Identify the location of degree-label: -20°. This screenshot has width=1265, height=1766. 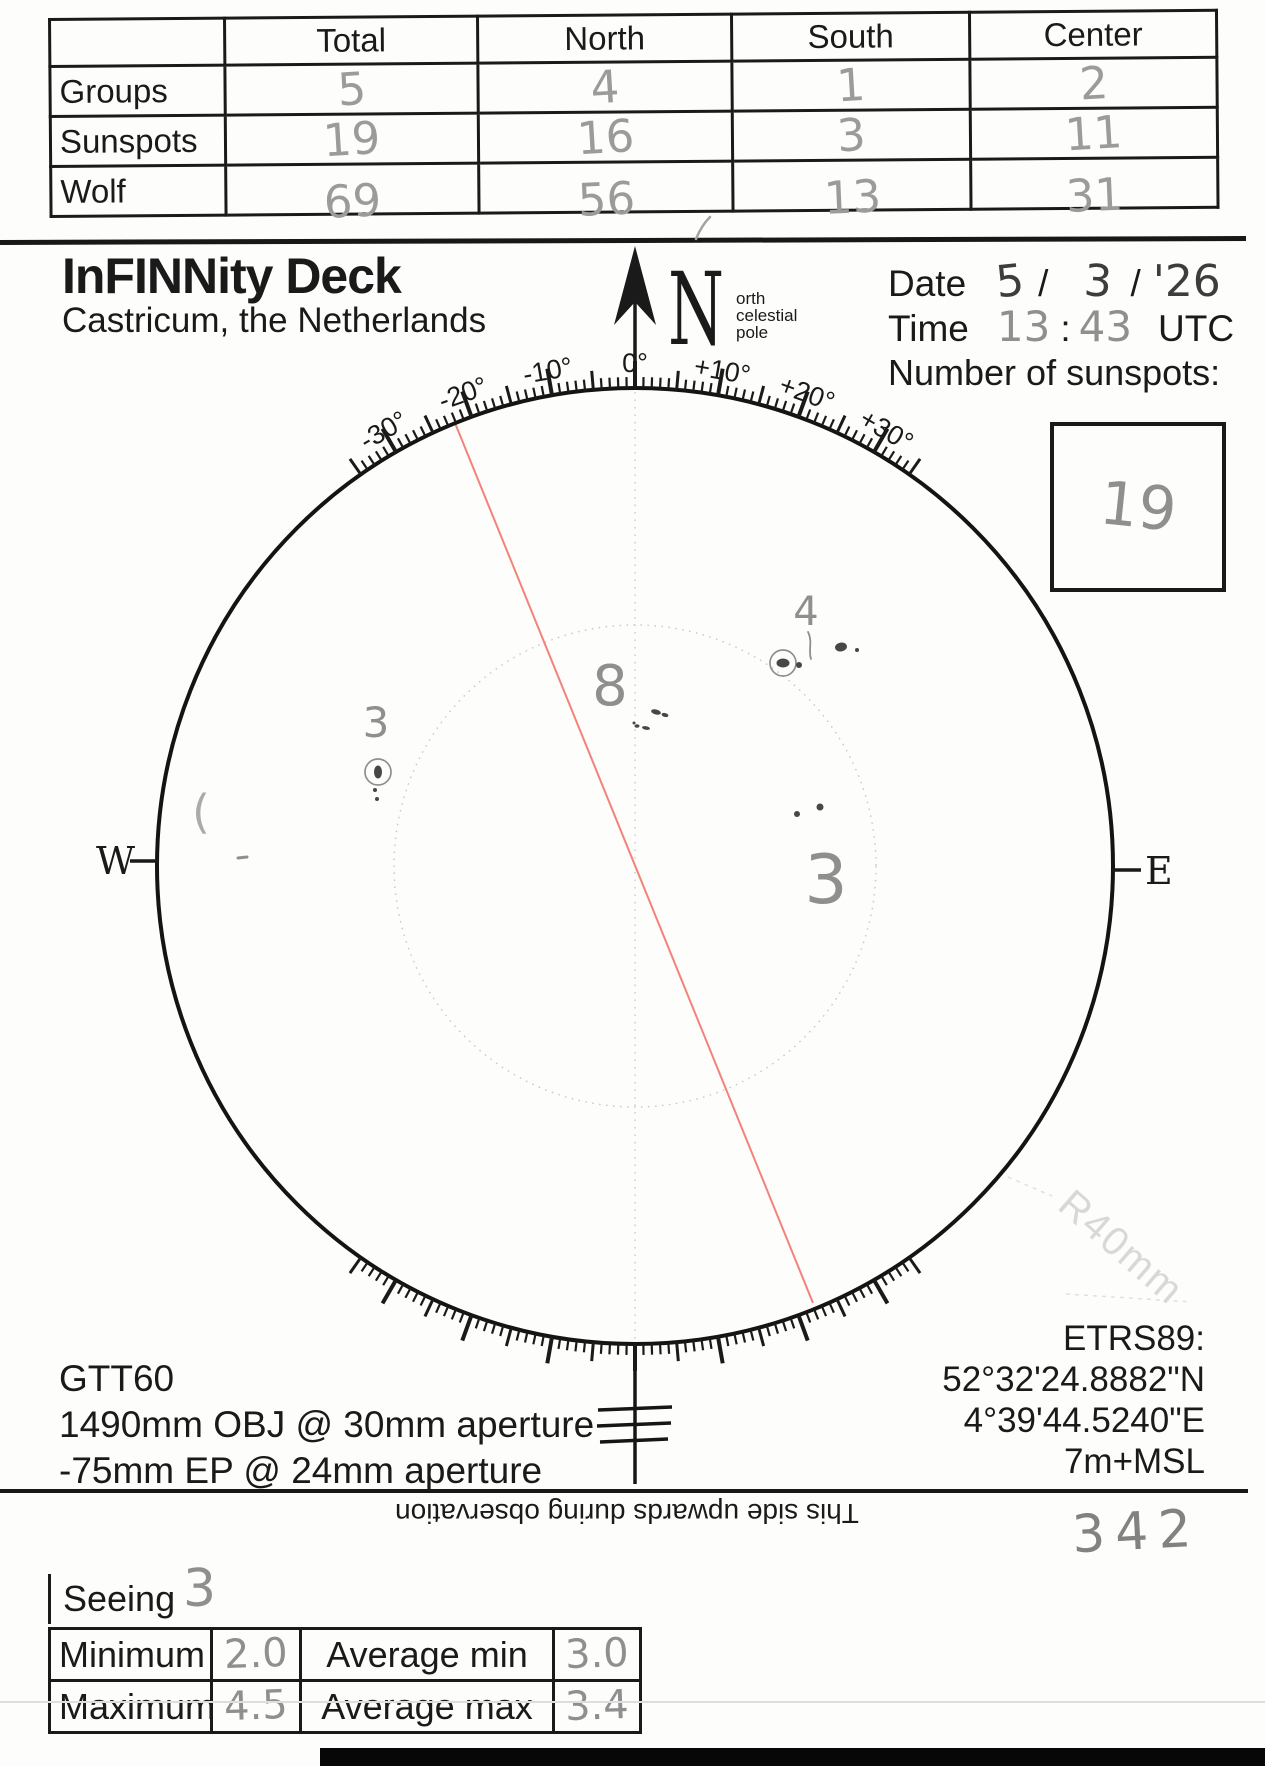
(462, 393).